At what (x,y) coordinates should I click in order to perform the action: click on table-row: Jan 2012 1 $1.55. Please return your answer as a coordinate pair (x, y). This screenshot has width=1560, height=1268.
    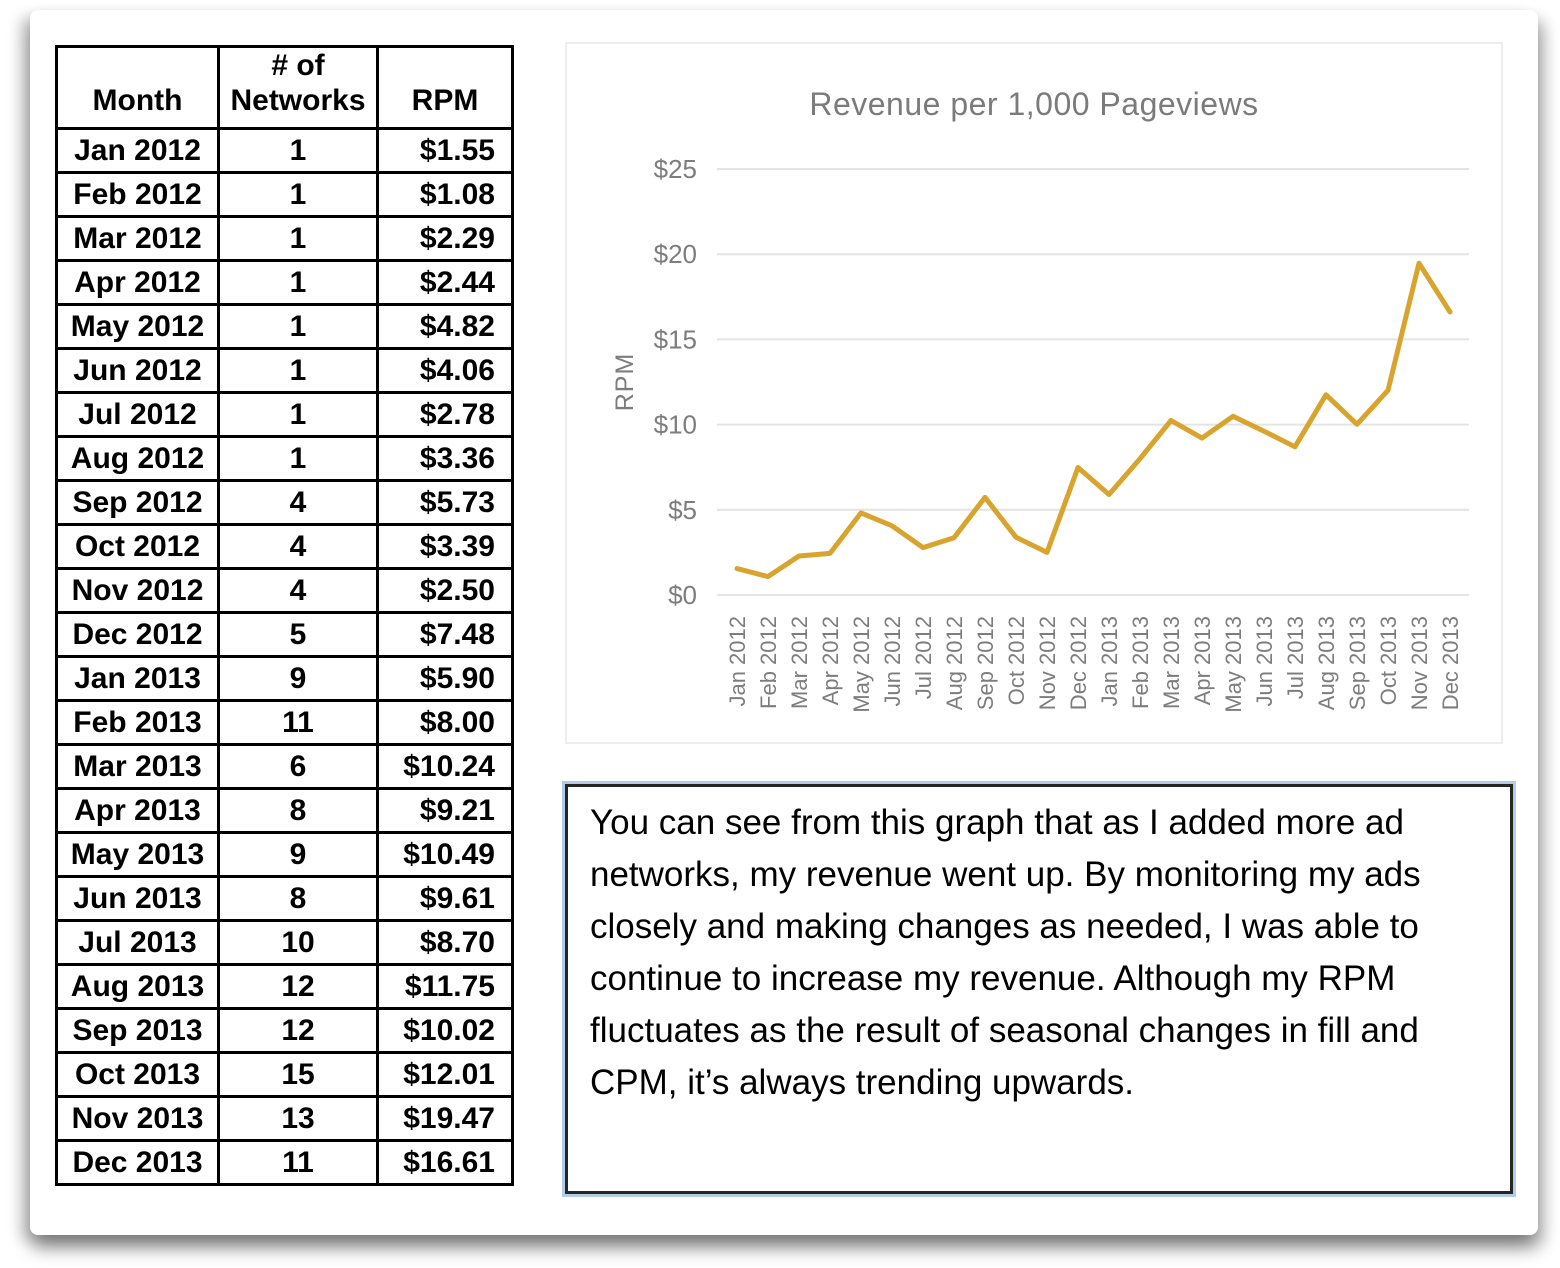
    Looking at the image, I should click on (284, 150).